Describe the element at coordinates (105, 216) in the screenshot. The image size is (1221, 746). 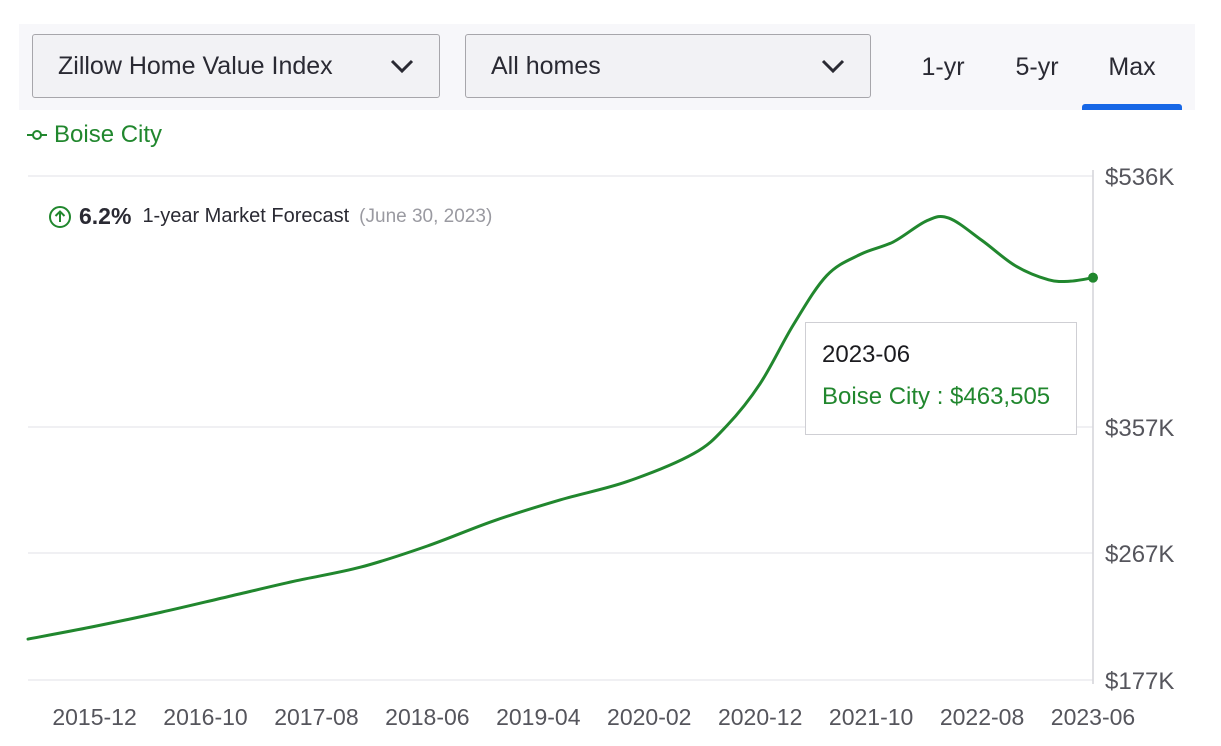
I see `forecast-percent: 6.2%` at that location.